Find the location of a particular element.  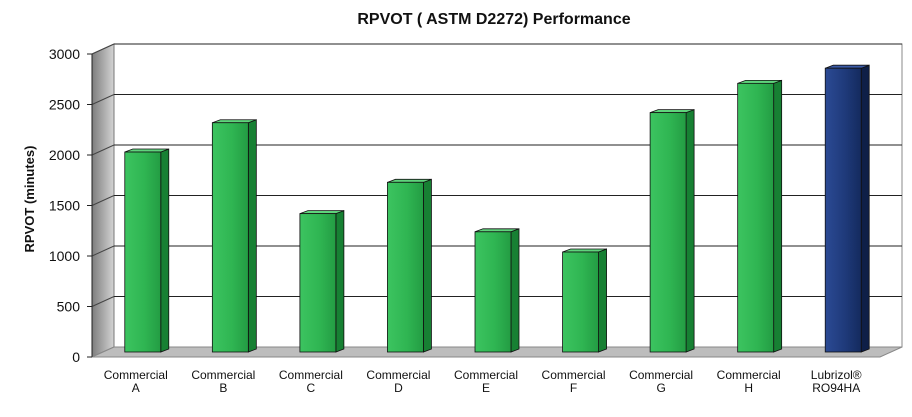

x-tick-label: Commercial H is located at coordinates (749, 381).